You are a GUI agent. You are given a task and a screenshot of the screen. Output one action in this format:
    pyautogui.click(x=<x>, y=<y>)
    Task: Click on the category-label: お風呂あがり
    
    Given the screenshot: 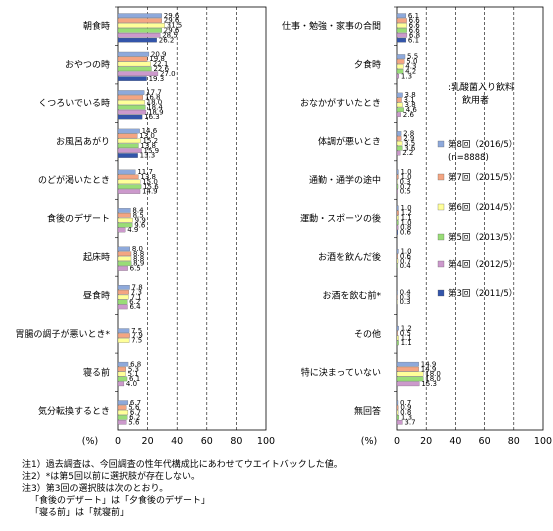 What is the action you would take?
    pyautogui.click(x=83, y=142)
    